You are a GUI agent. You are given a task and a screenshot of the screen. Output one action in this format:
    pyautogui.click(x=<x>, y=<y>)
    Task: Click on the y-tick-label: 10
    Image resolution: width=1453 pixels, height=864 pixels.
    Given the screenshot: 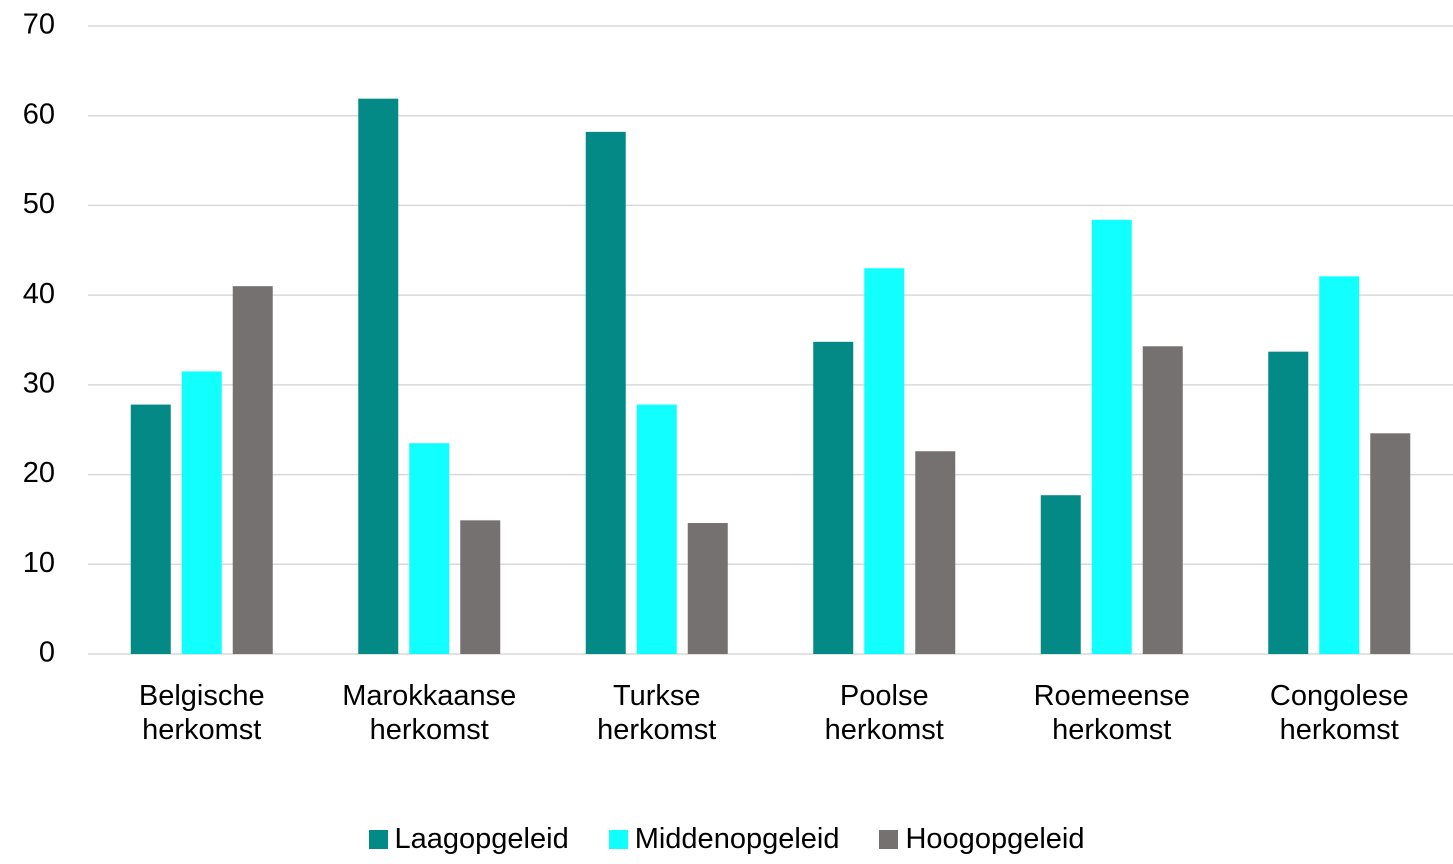 What is the action you would take?
    pyautogui.click(x=39, y=563)
    